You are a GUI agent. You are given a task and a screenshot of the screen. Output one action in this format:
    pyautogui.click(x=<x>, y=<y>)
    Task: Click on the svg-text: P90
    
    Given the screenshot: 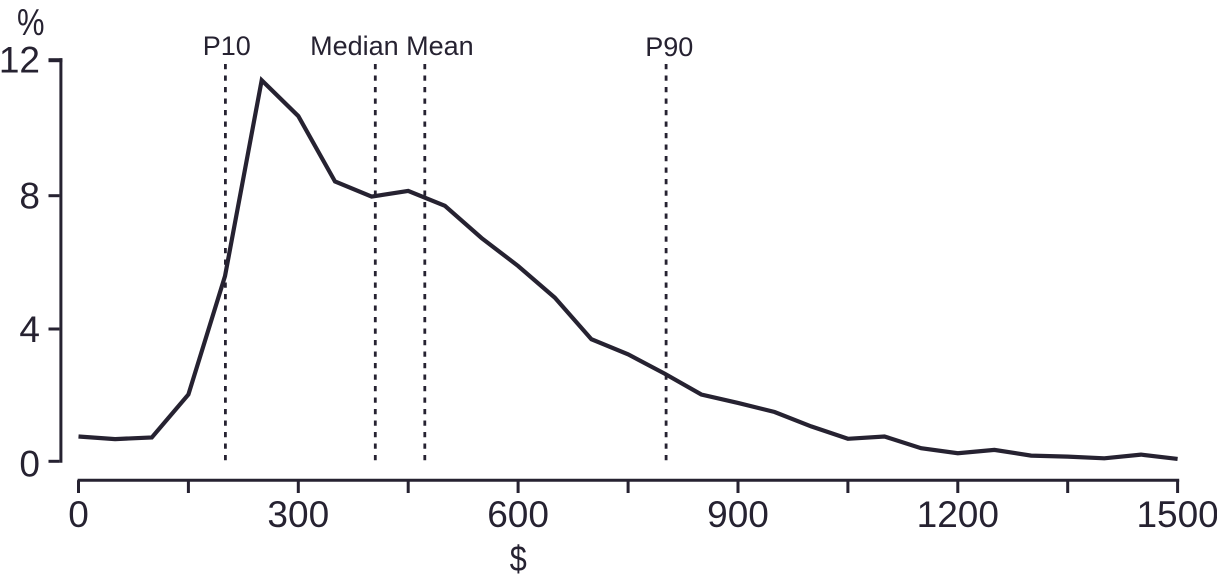 What is the action you would take?
    pyautogui.click(x=669, y=47)
    